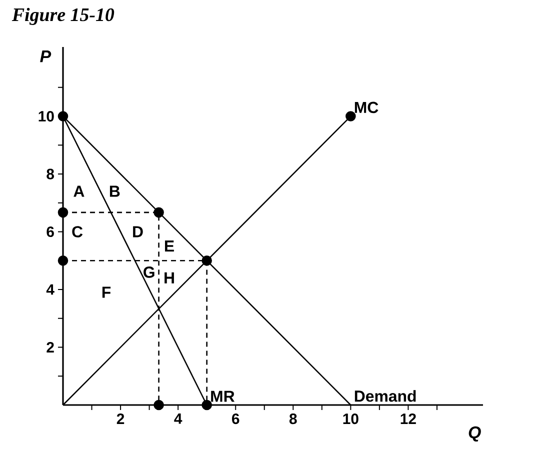 The width and height of the screenshot is (542, 458). What do you see at coordinates (138, 232) in the screenshot?
I see `annotation: D` at bounding box center [138, 232].